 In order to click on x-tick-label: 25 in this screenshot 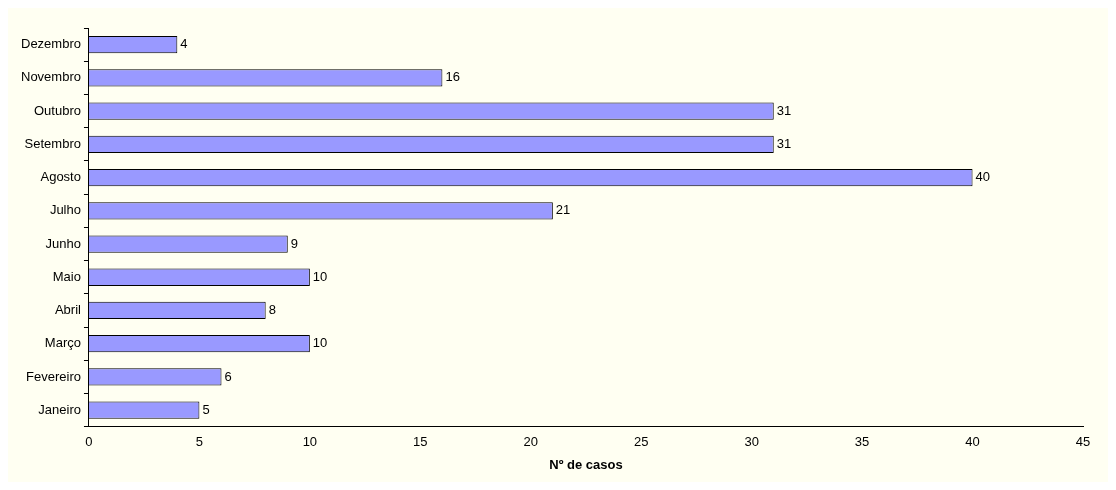, I will do `click(641, 442)`.